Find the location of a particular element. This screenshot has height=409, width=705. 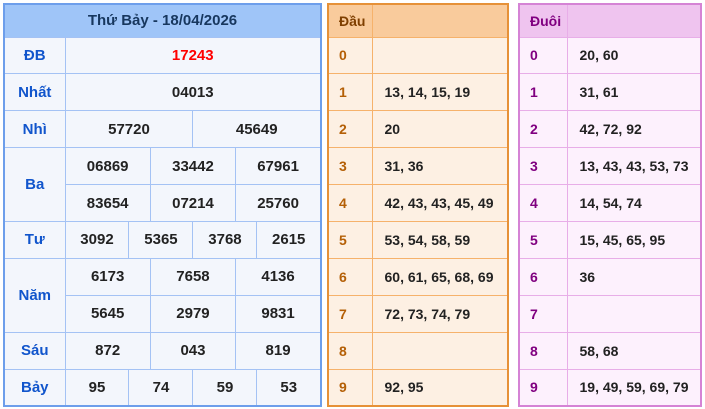

duoi-row: 4 14, 54, 74 is located at coordinates (610, 203).